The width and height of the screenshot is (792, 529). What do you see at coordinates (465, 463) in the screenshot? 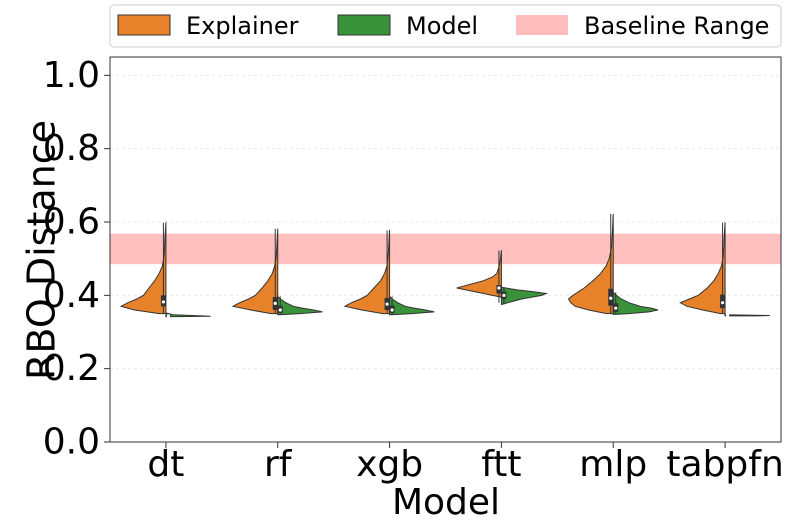
I see `x-axis-ticks: dt rf xgb ftt mlp tabpfn` at bounding box center [465, 463].